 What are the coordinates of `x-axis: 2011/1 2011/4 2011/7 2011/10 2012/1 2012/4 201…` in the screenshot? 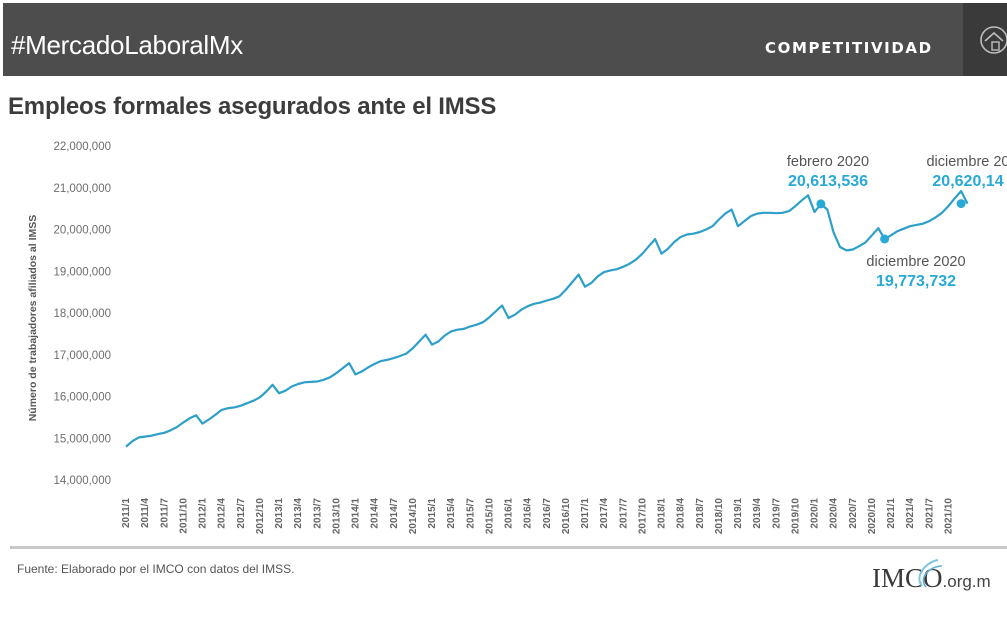 It's located at (537, 516).